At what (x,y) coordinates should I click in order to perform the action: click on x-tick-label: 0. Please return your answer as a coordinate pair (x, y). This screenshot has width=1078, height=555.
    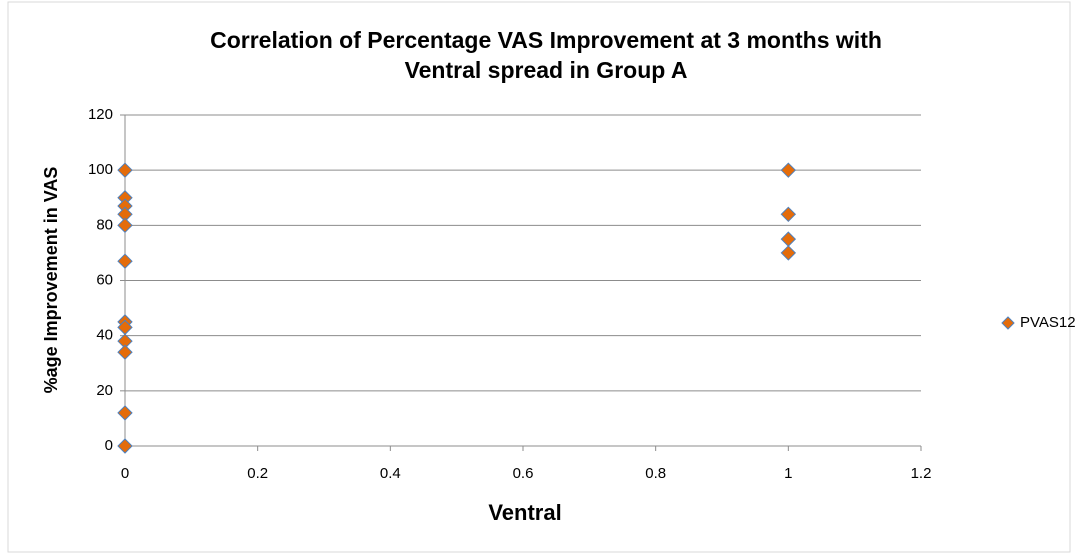
    Looking at the image, I should click on (125, 473).